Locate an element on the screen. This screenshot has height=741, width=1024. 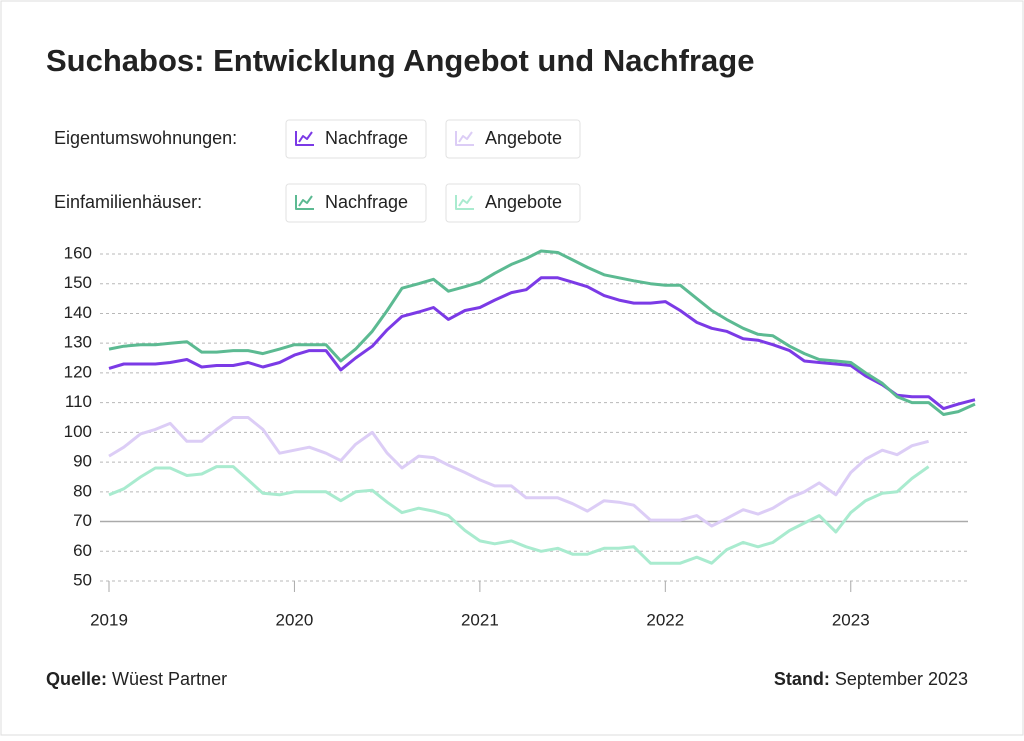
y-tick-label: 100 is located at coordinates (78, 431).